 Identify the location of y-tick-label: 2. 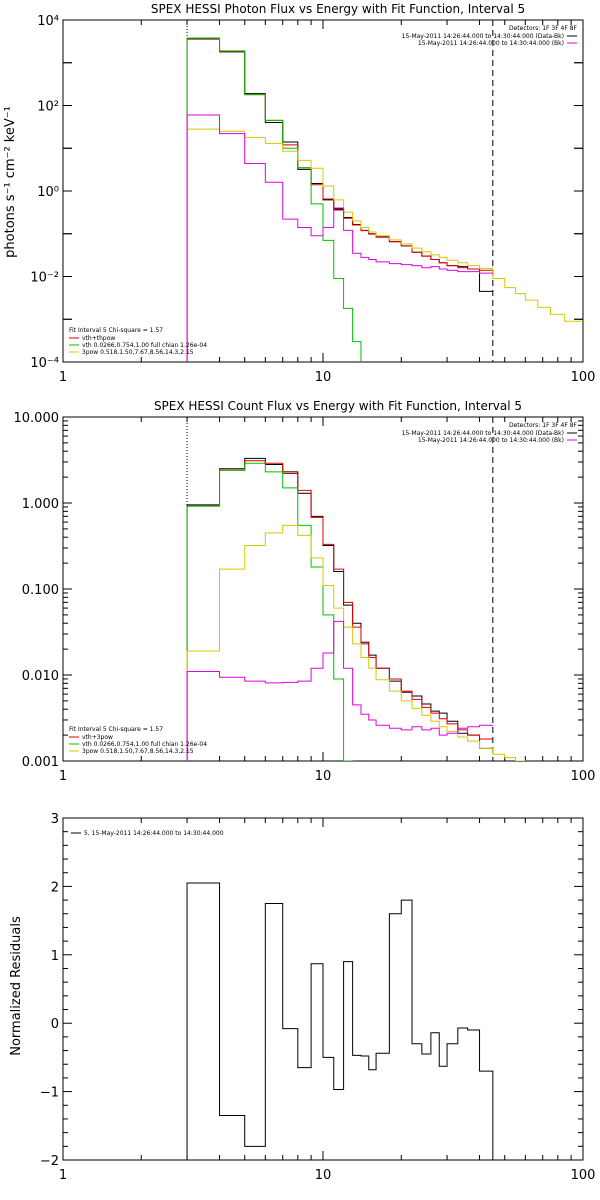
(55, 887).